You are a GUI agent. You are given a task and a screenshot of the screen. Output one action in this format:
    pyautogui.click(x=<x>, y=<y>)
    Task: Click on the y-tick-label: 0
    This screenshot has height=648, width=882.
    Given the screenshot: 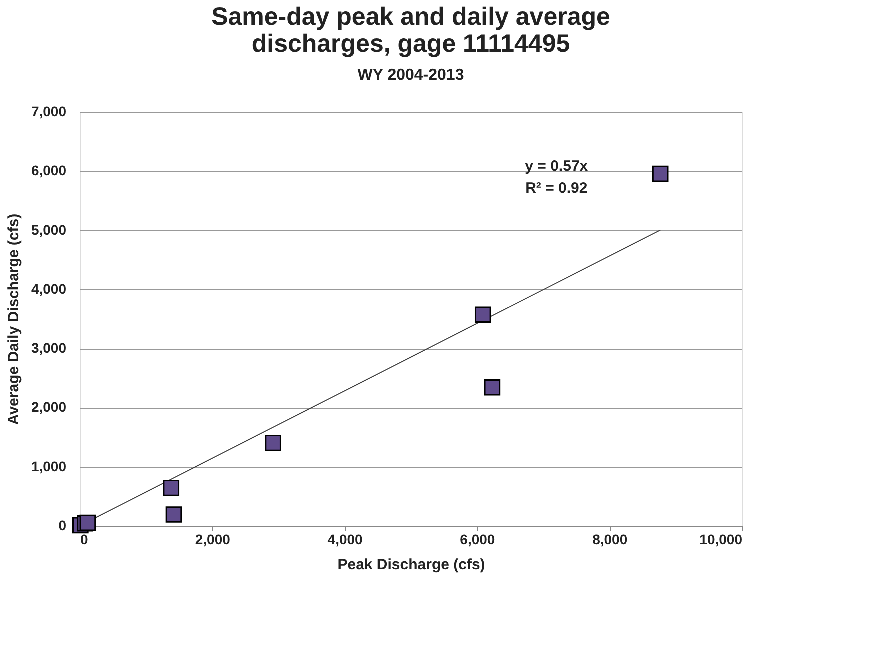 What is the action you would take?
    pyautogui.click(x=62, y=526)
    